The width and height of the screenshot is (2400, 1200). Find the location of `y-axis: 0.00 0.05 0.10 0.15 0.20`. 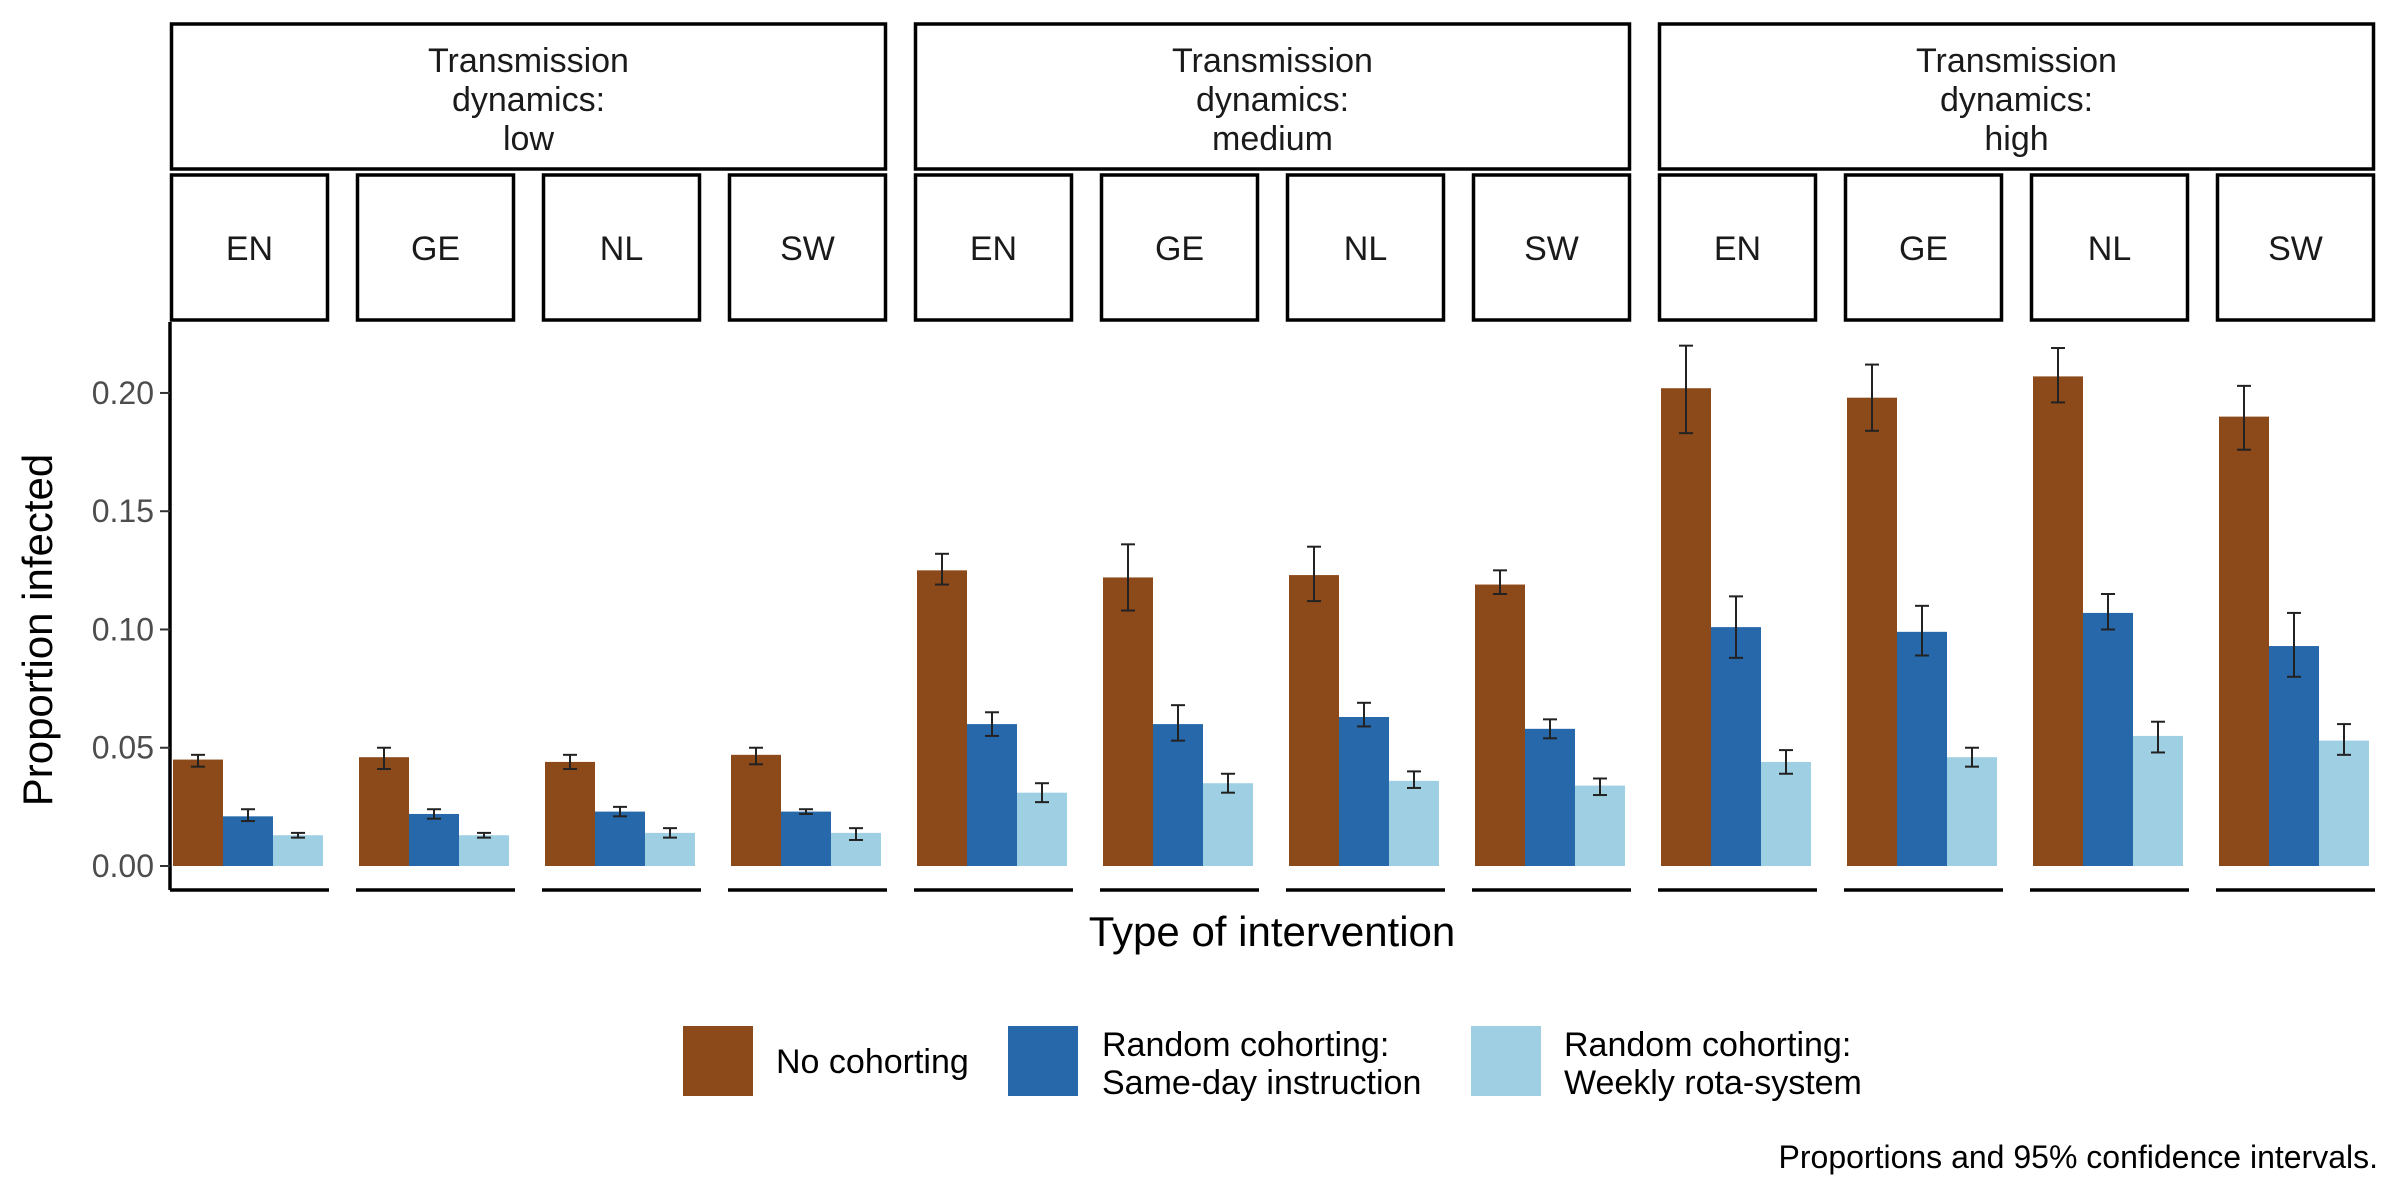

y-axis: 0.00 0.05 0.10 0.15 0.20 is located at coordinates (132, 606).